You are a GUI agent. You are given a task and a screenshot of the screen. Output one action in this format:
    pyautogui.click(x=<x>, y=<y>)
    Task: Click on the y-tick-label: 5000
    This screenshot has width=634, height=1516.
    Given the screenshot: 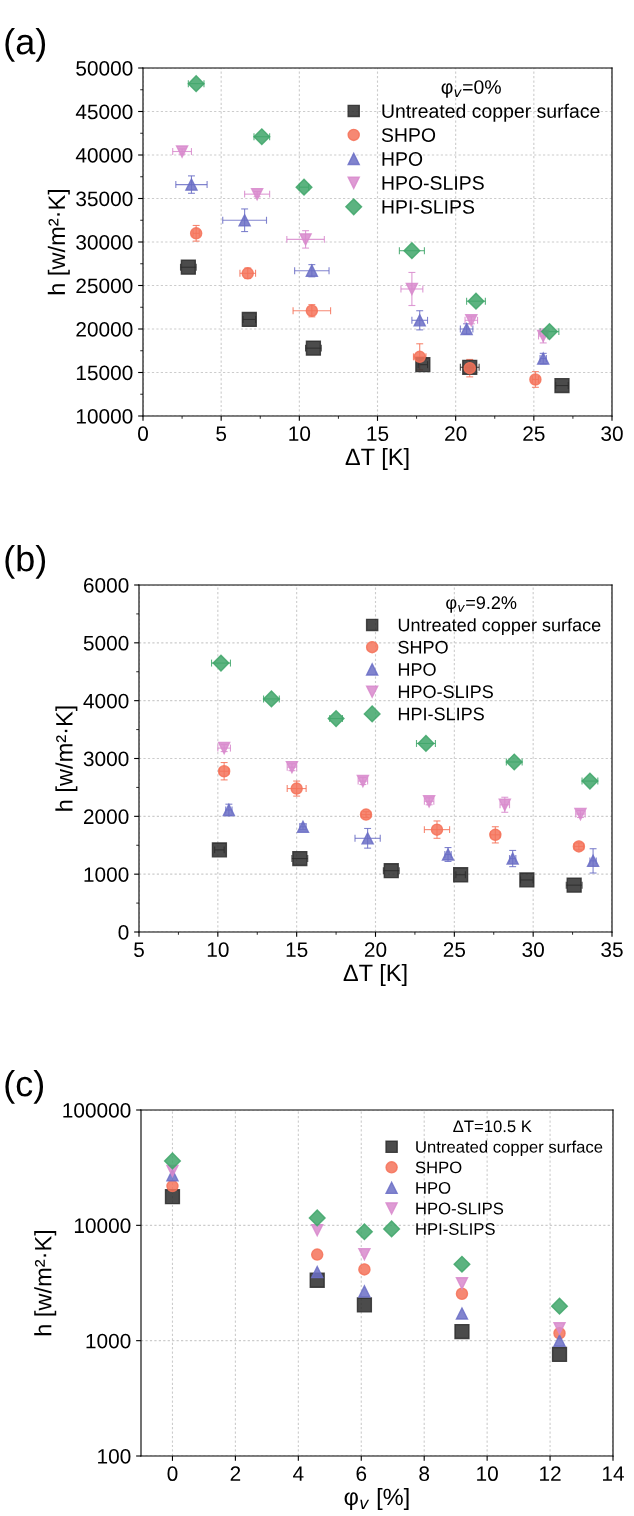 What is the action you would take?
    pyautogui.click(x=106, y=643)
    